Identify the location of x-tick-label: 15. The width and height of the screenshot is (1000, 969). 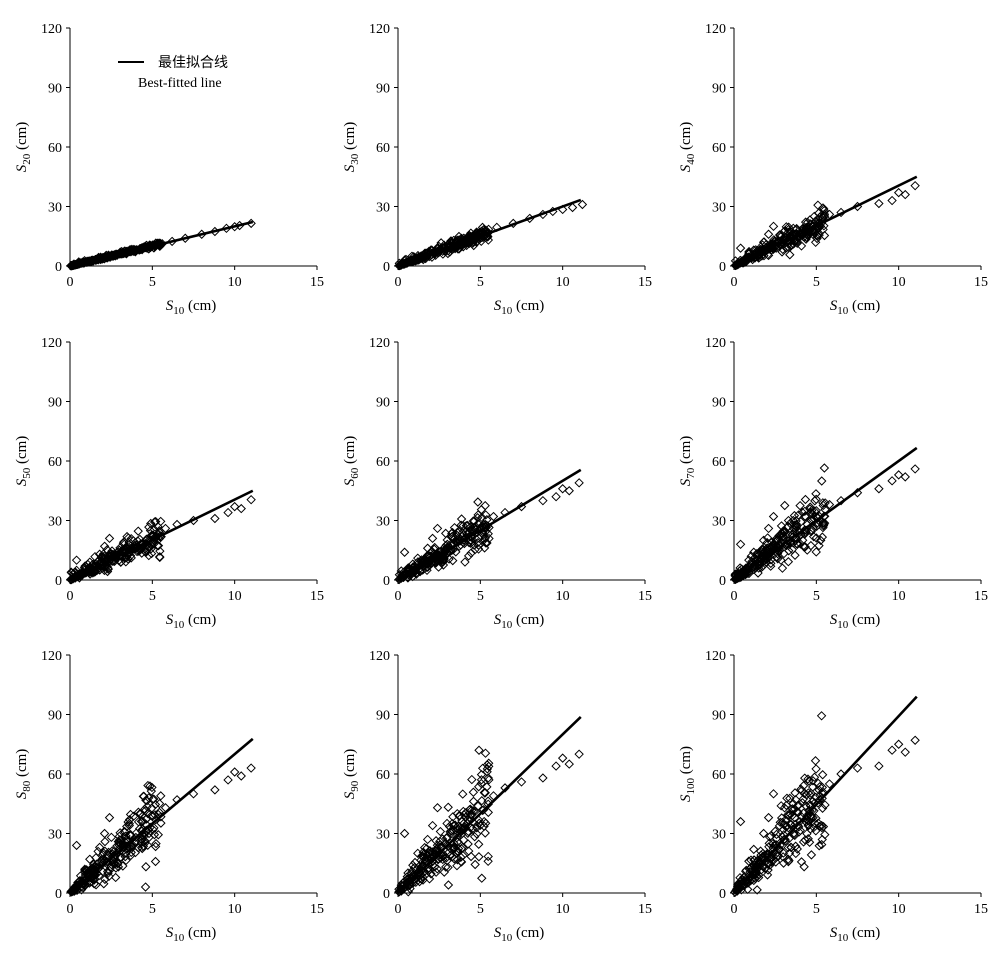
(981, 596).